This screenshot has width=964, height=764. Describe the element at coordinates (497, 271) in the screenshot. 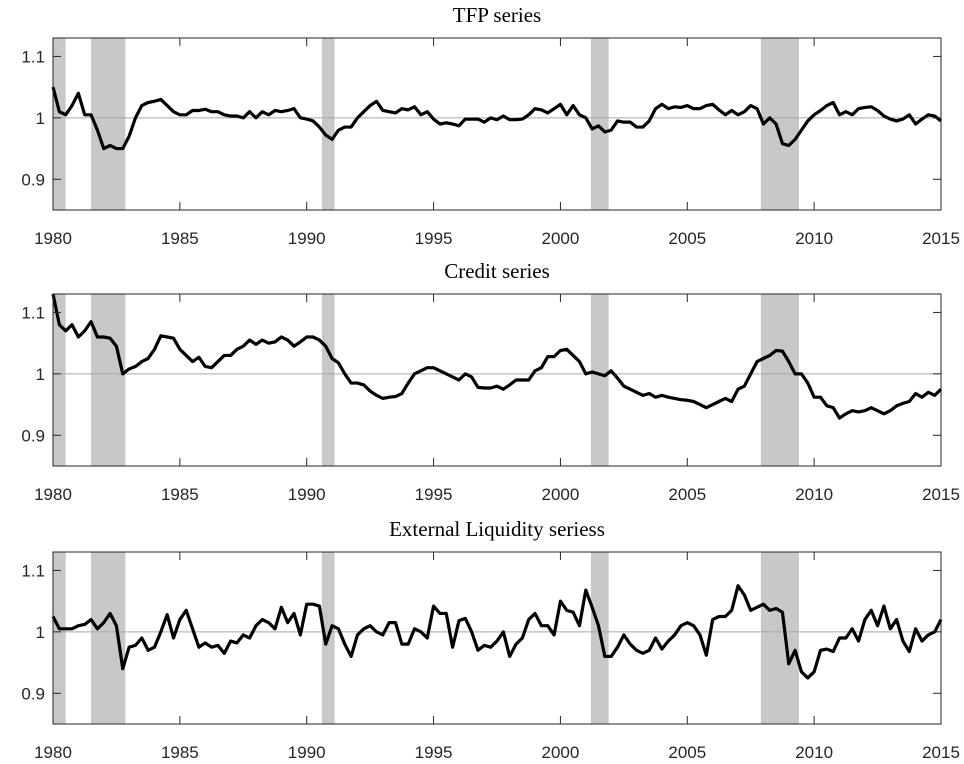

I see `panel-title: Credit series` at that location.